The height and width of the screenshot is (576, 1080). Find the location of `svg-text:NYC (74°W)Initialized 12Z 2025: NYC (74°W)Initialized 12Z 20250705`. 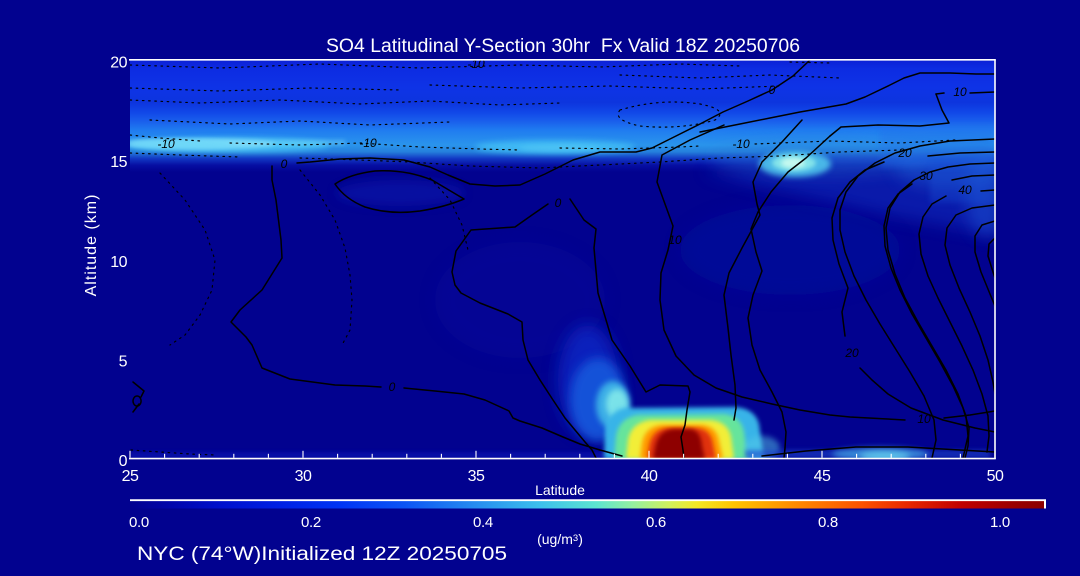

svg-text:NYC (74°W)Initialized 12Z 2025: NYC (74°W)Initialized 12Z 20250705 is located at coordinates (322, 554).